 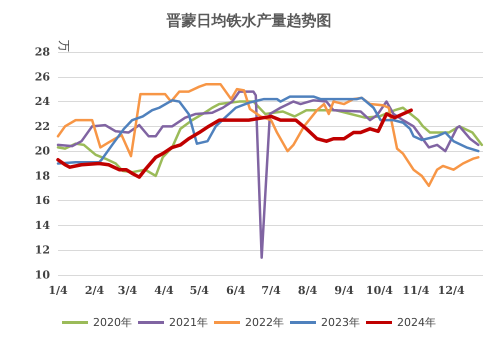 What do you see at coordinates (452, 290) in the screenshot?
I see `x-tick-label: 12/4` at bounding box center [452, 290].